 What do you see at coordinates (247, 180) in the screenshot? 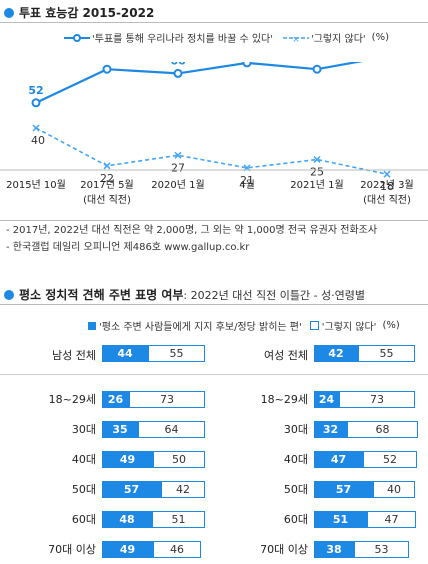
I see `series2-value-label: 21` at bounding box center [247, 180].